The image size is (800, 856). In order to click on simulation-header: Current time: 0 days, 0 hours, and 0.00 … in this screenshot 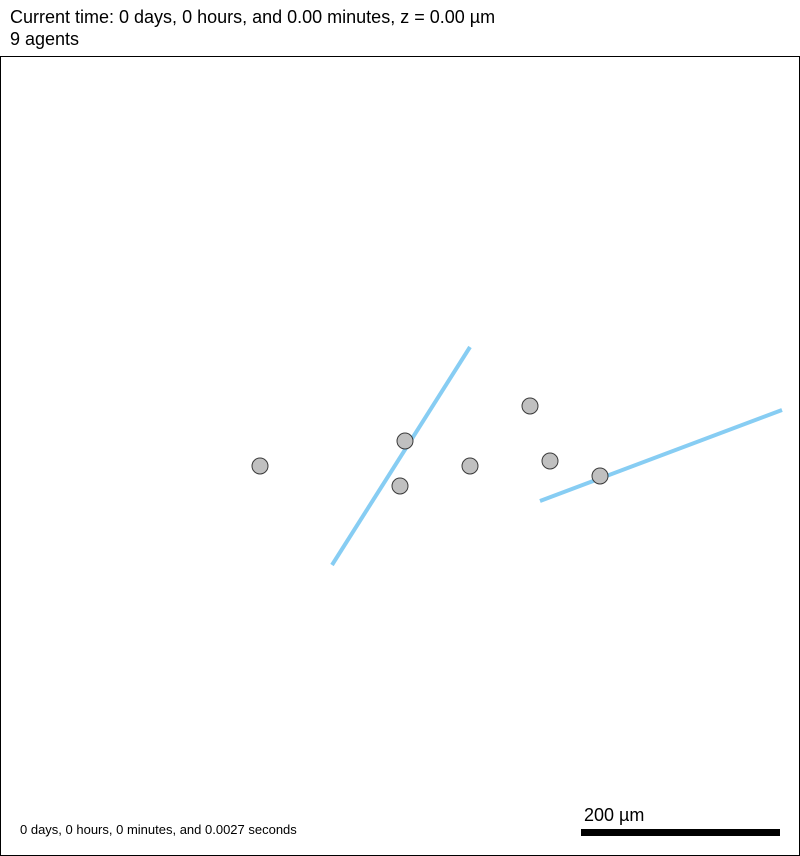, I will do `click(252, 28)`.